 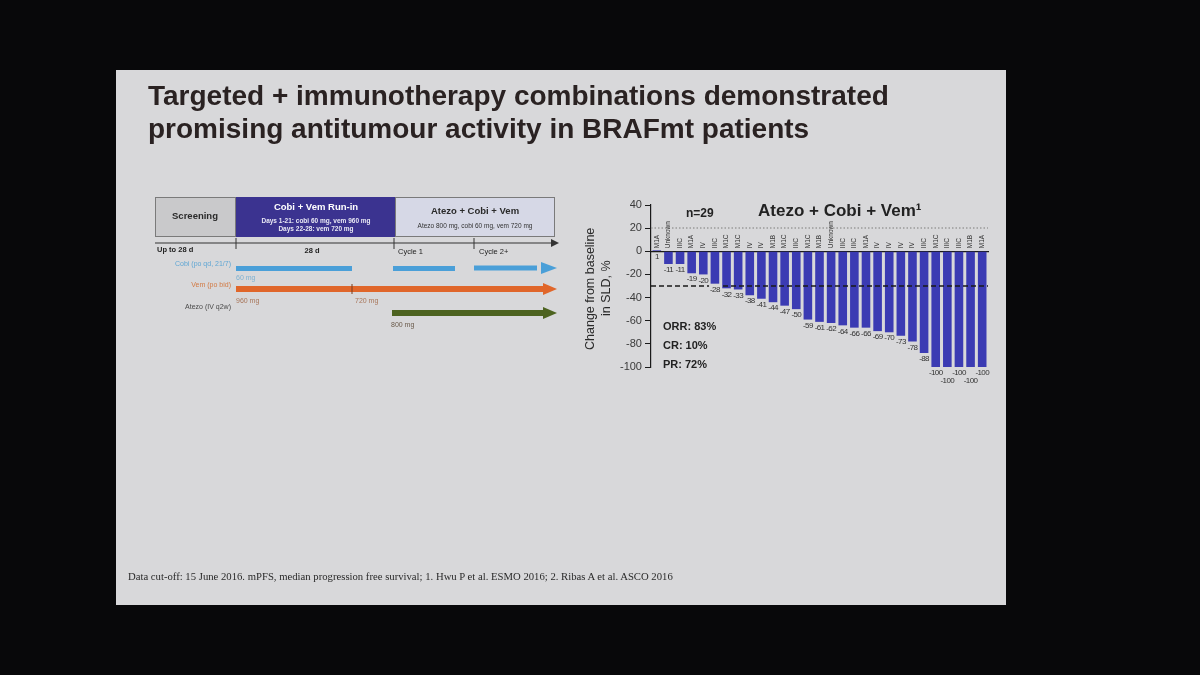 What do you see at coordinates (901, 341) in the screenshot?
I see `data-label: -73` at bounding box center [901, 341].